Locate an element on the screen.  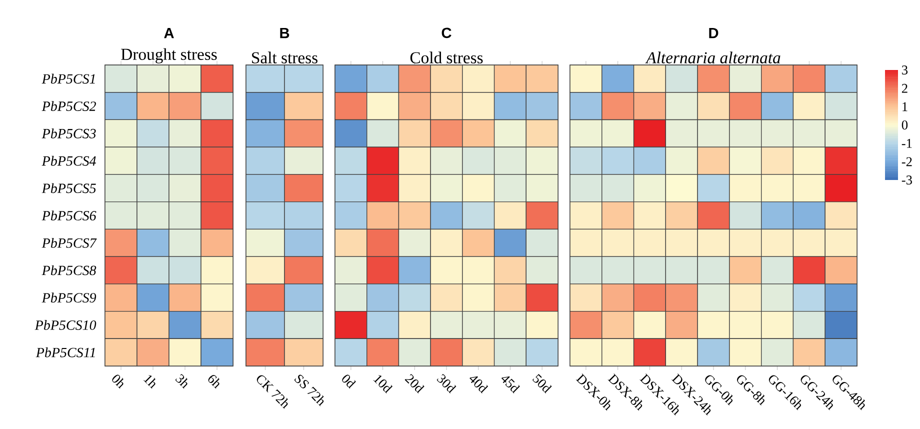
y-tick-label: PbP5CS2 is located at coordinates (69, 106).